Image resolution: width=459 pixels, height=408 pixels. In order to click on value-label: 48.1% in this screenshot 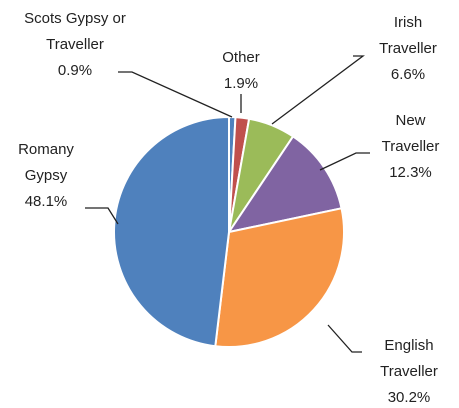, I will do `click(46, 201)`.